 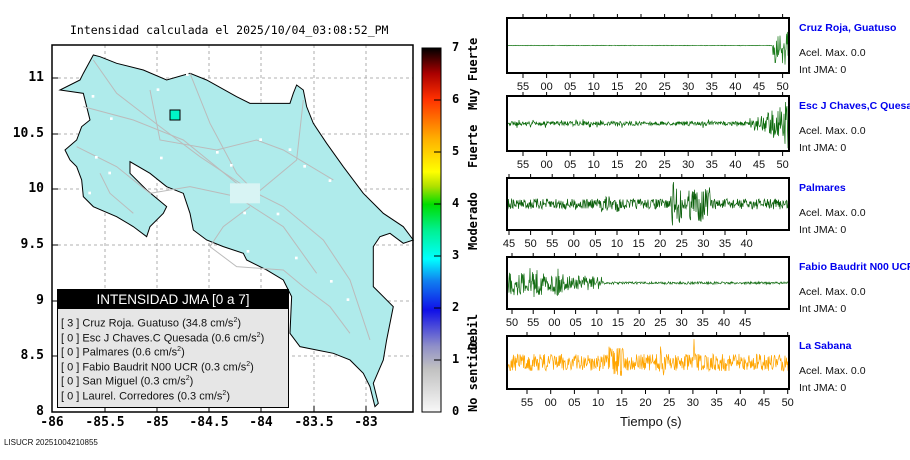 What do you see at coordinates (36, 188) in the screenshot?
I see `map-y-tick-label: 10` at bounding box center [36, 188].